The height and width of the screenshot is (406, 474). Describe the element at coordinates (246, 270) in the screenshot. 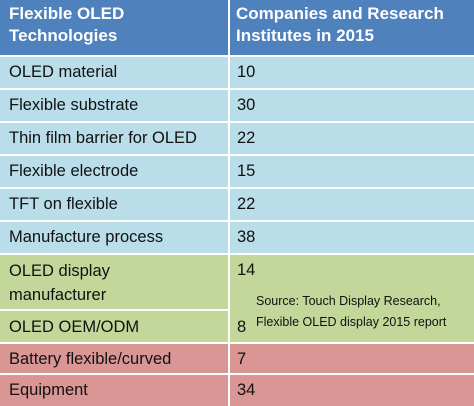

I see `count-value: 14` at that location.